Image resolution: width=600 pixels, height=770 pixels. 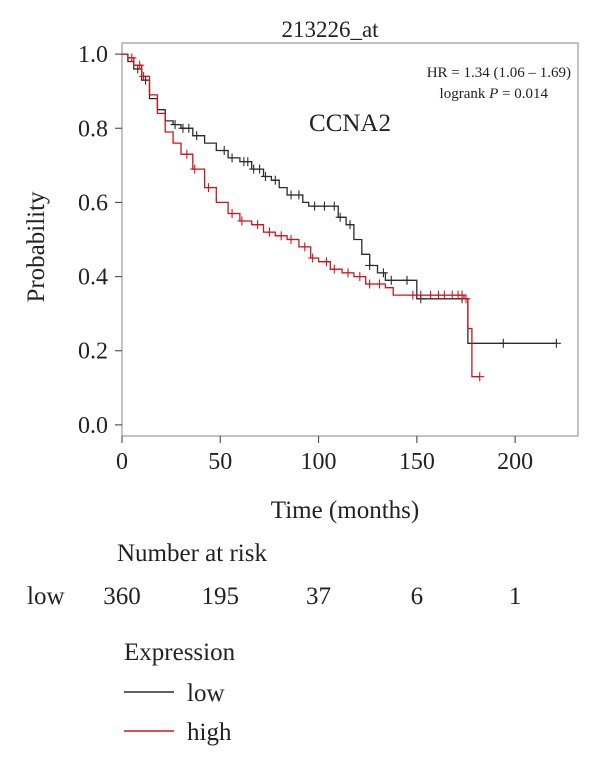 What do you see at coordinates (499, 73) in the screenshot?
I see `hazard-ratio-text: HR = 1.34 (1.06 – 1.69)` at bounding box center [499, 73].